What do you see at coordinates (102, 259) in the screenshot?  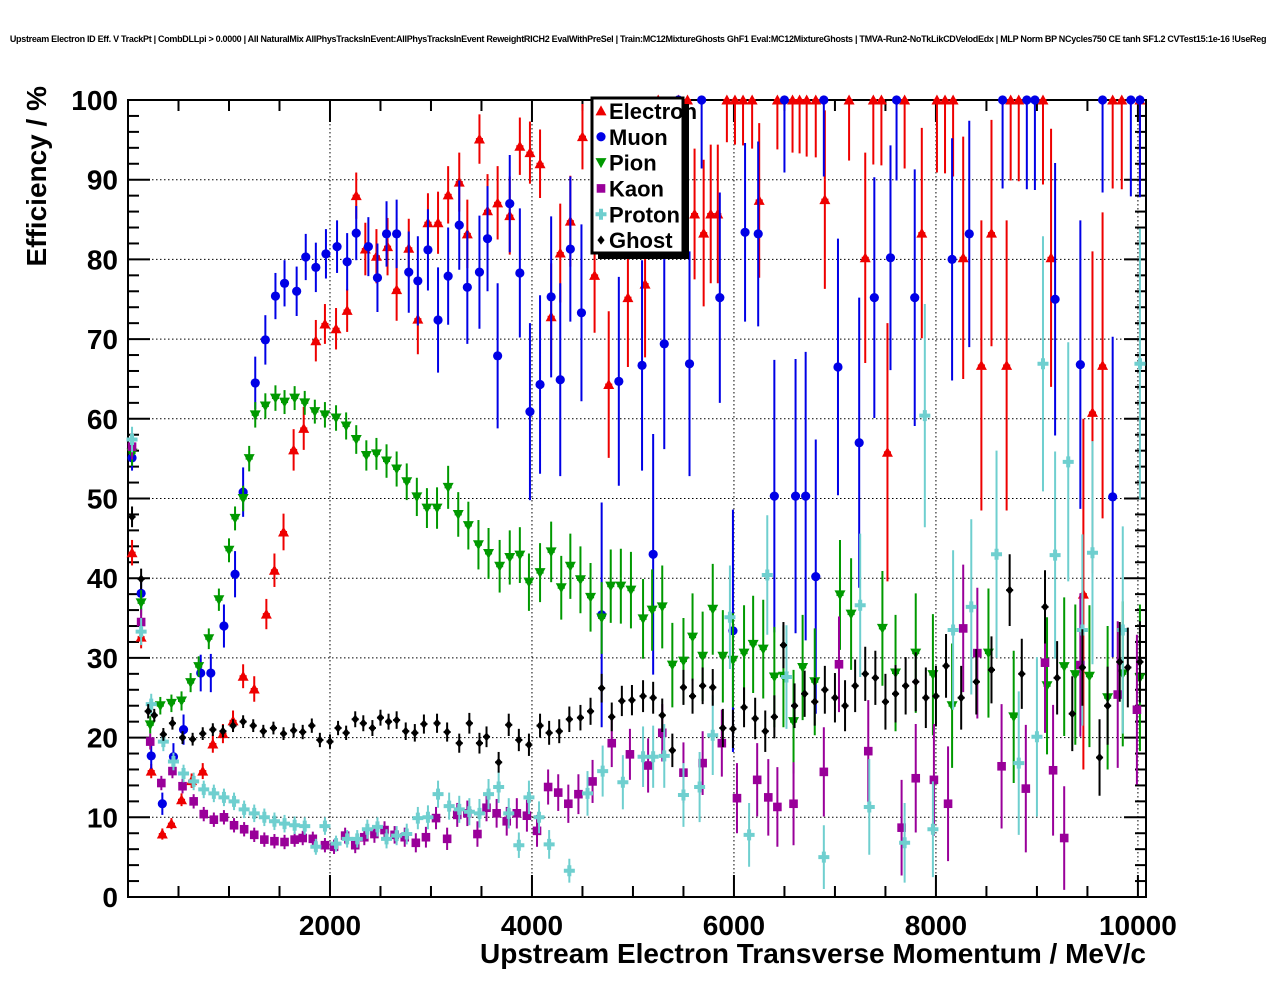 I see `y-tick-label: 80` at bounding box center [102, 259].